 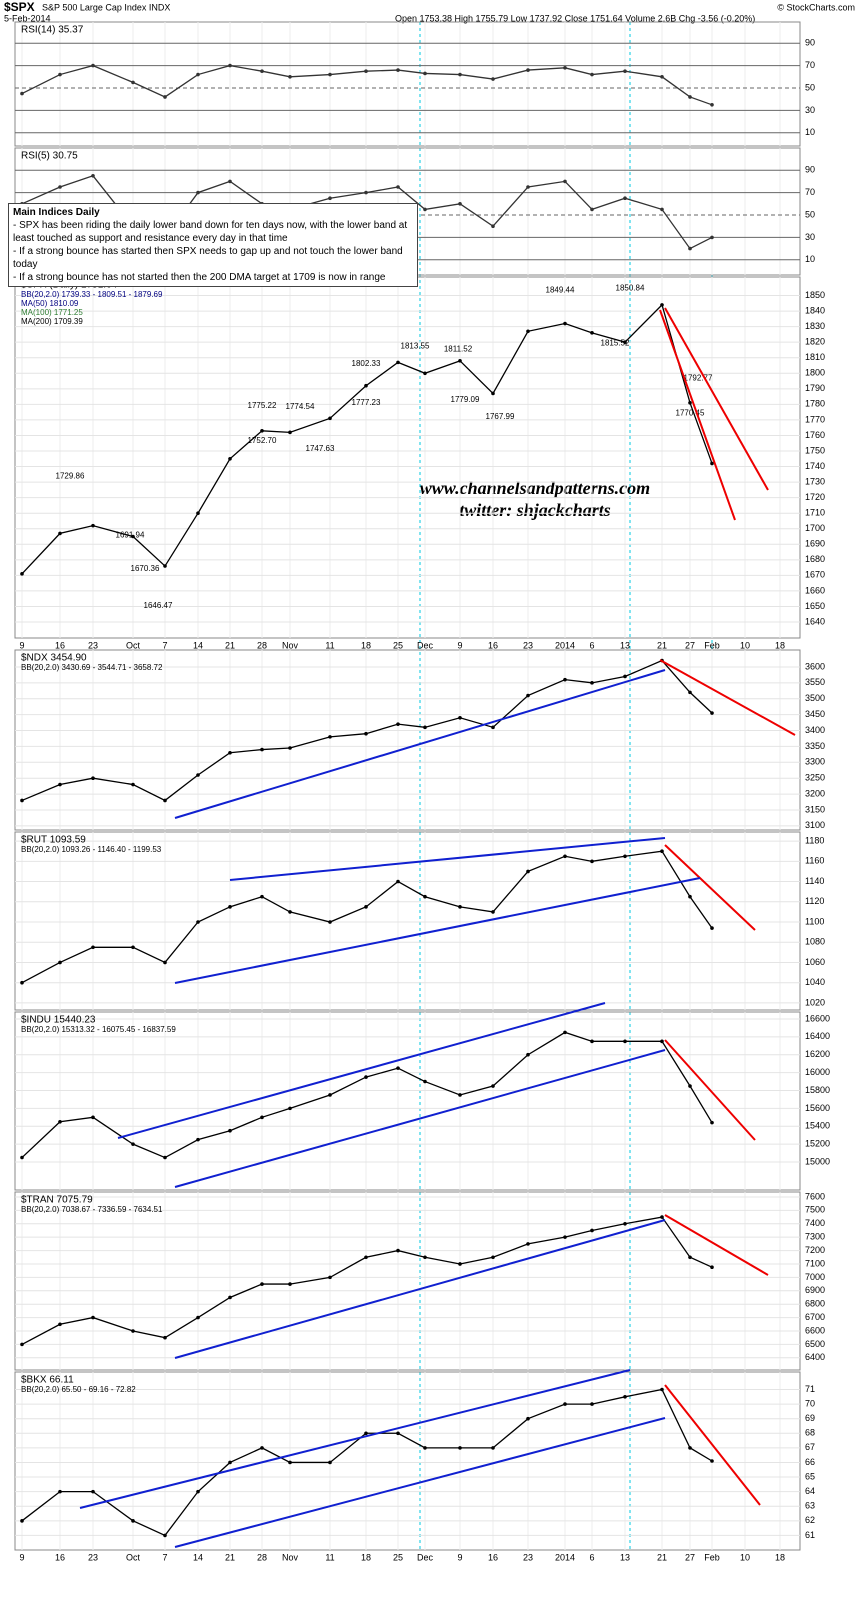 I want to click on y-tick-label: 68, so click(x=810, y=1433).